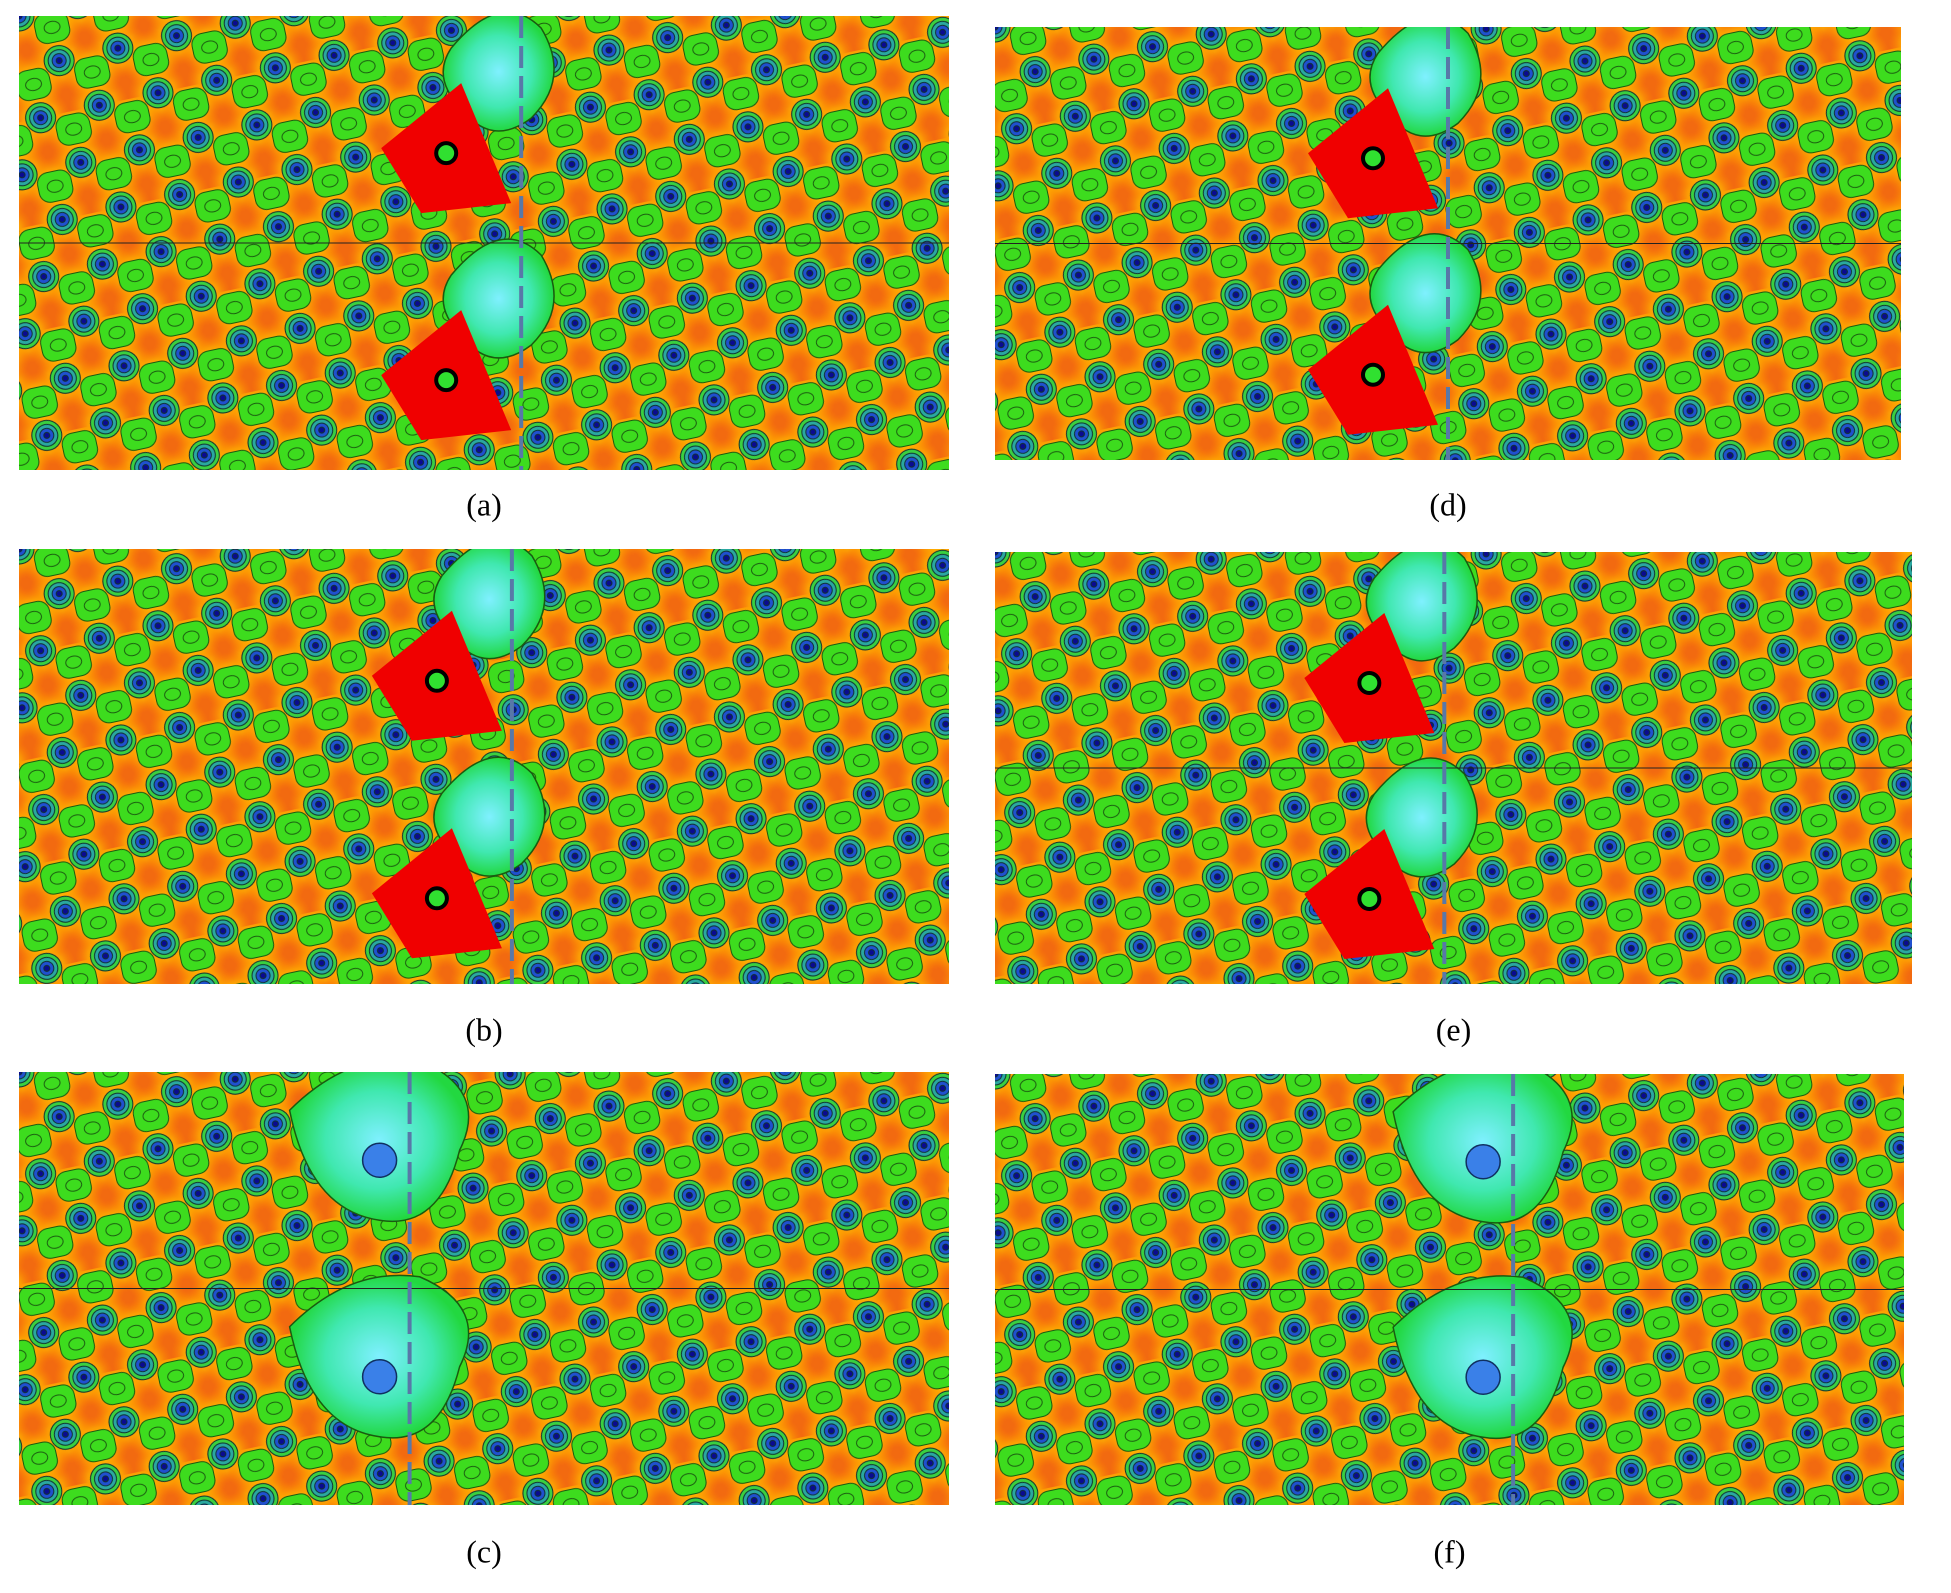 Image resolution: width=1951 pixels, height=1593 pixels. What do you see at coordinates (484, 1551) in the screenshot?
I see `panel-label: (c)` at bounding box center [484, 1551].